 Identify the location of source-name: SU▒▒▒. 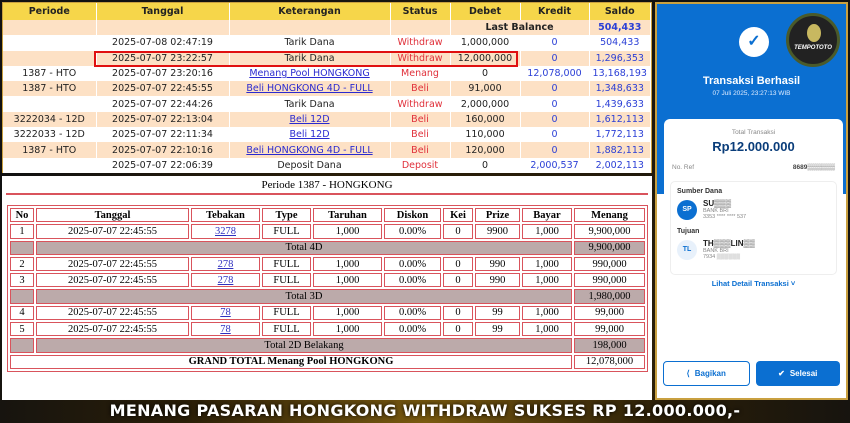
(717, 203).